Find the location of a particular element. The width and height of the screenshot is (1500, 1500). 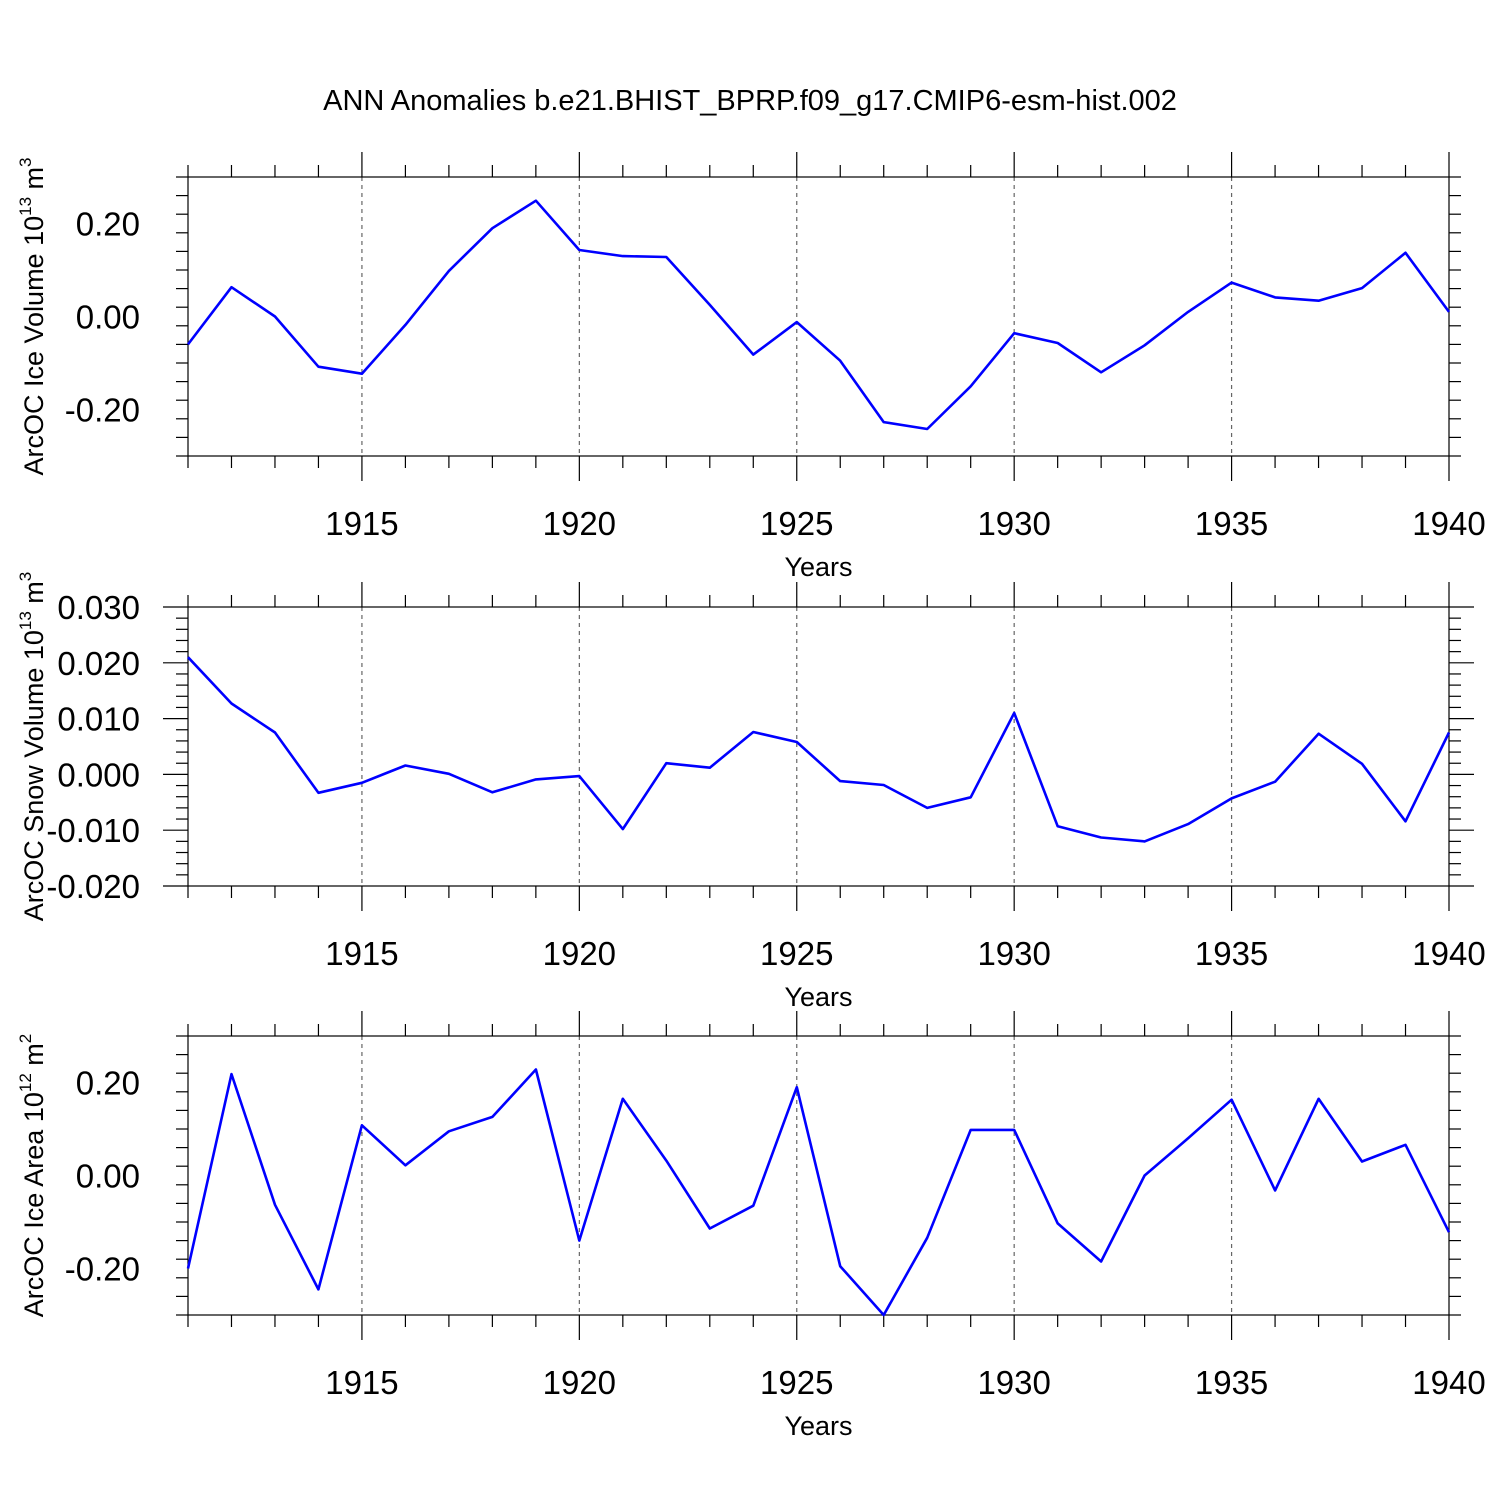

snow-volume-xtick-label-1935: 1935 is located at coordinates (1231, 953).